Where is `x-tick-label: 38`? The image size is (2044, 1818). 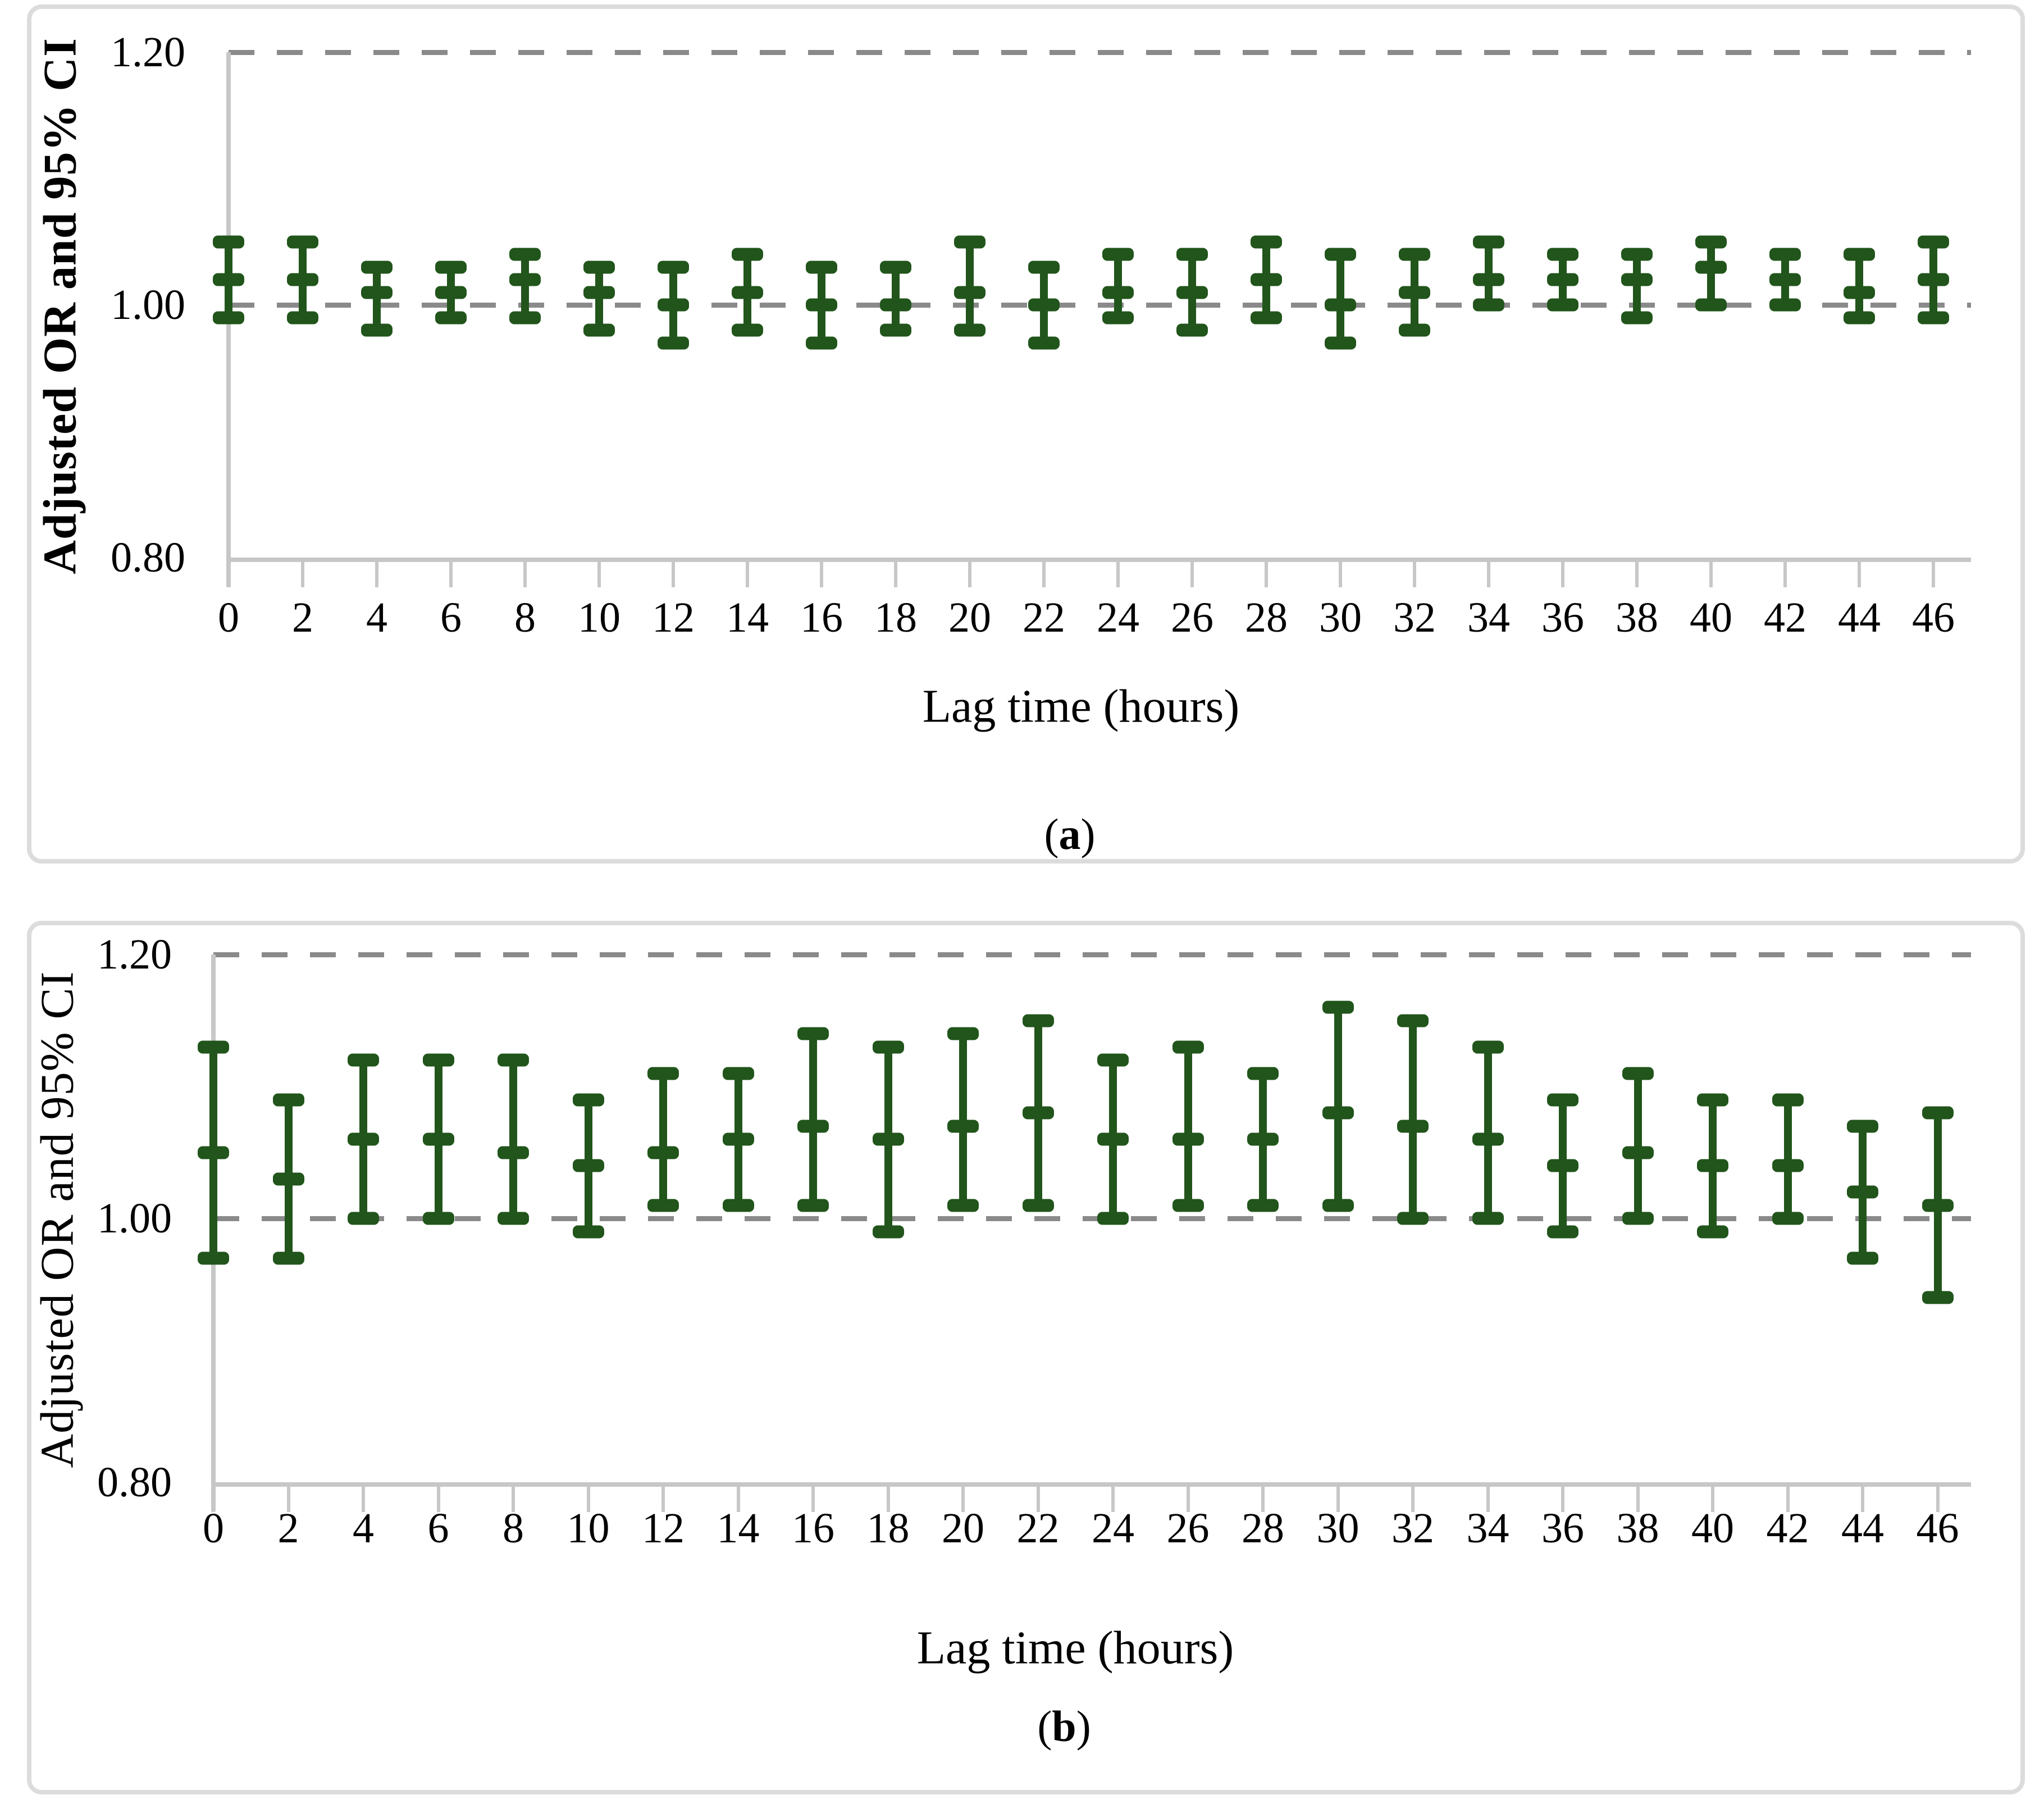 x-tick-label: 38 is located at coordinates (1637, 1528).